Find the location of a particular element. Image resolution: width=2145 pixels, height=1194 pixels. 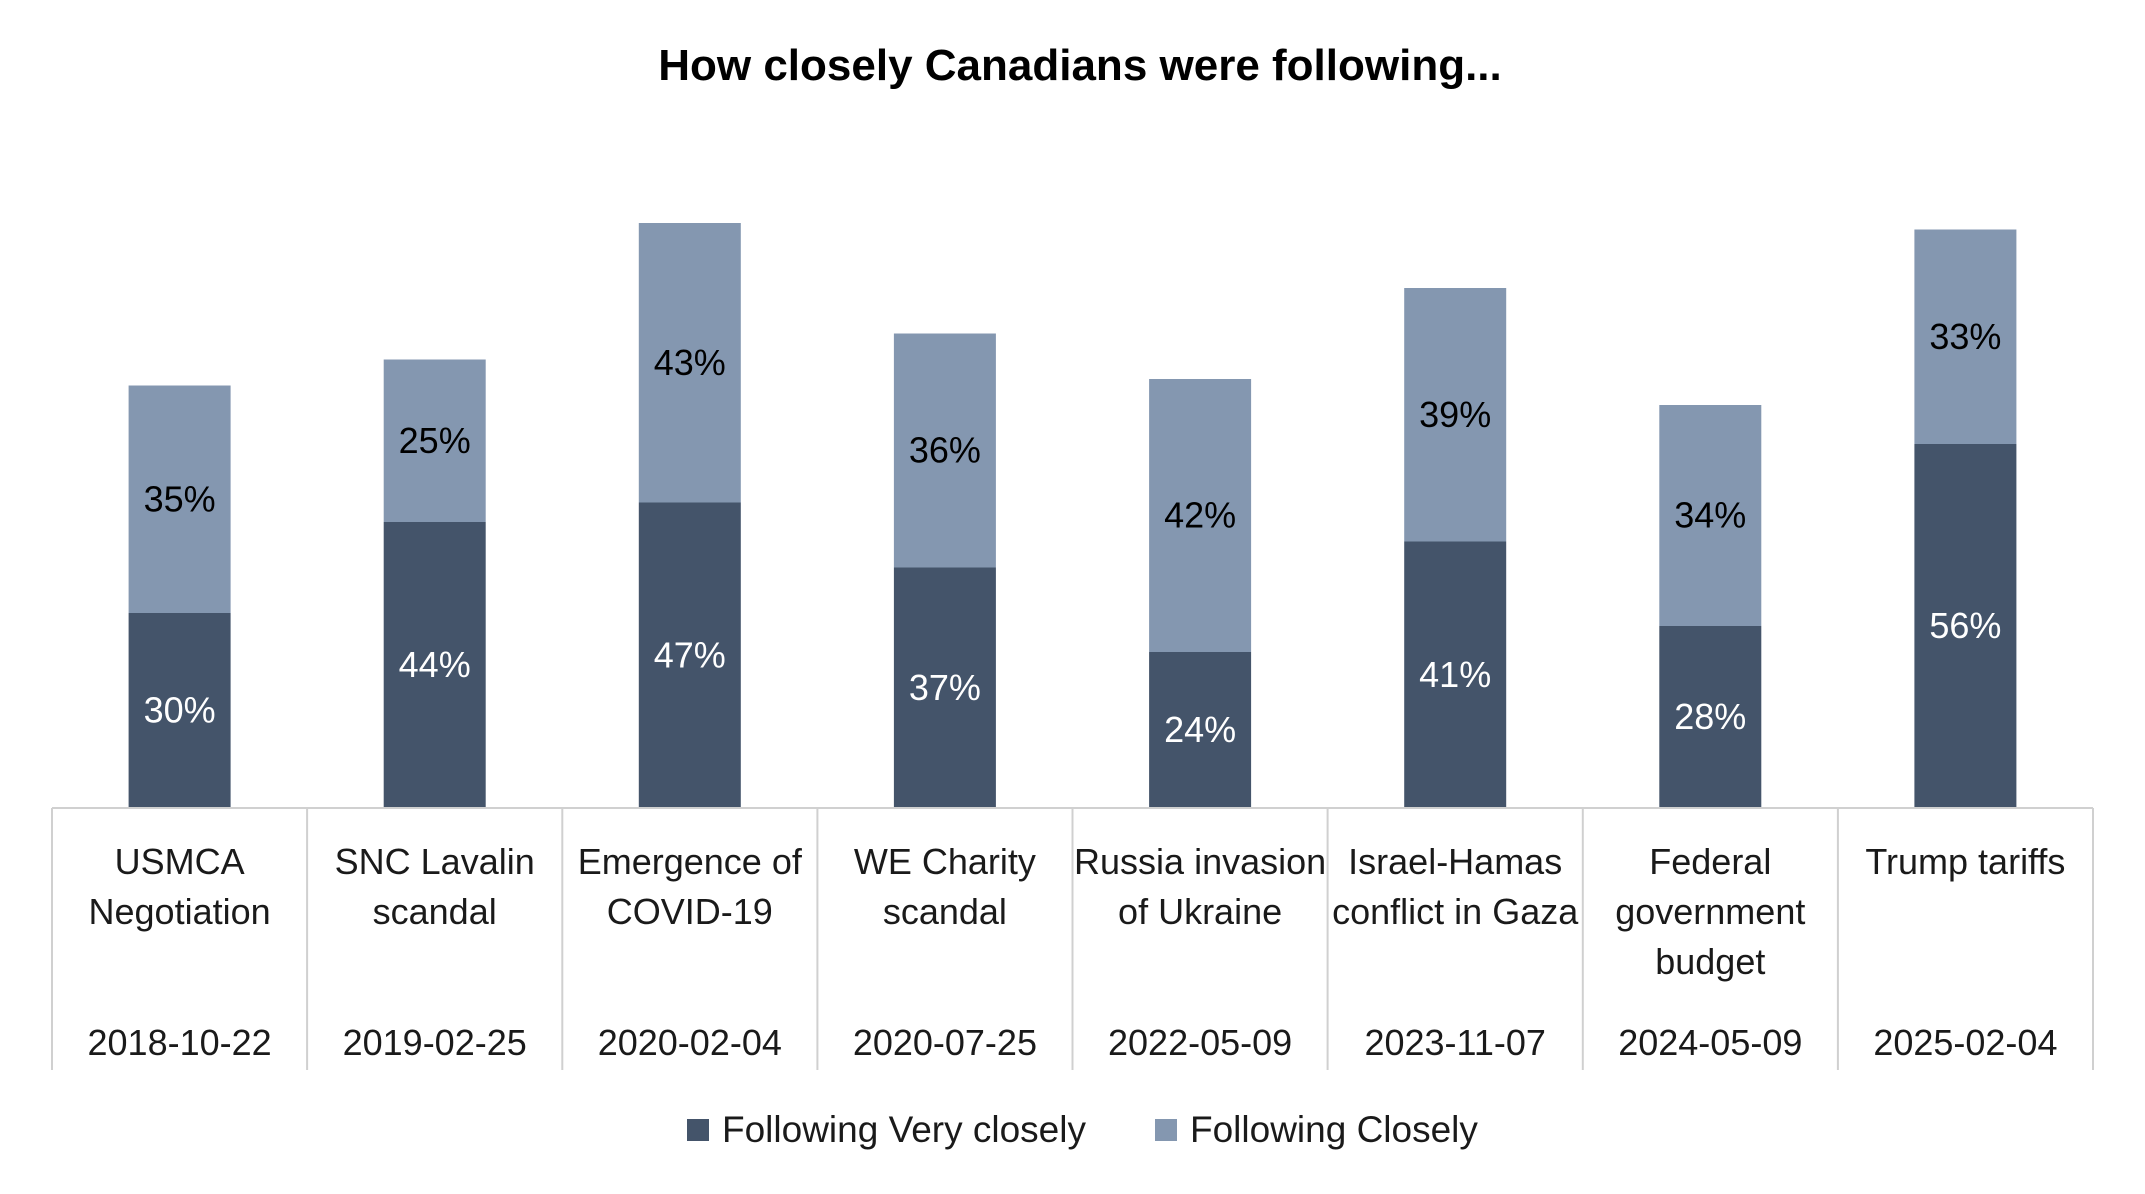

category-label: Israel-Hamas is located at coordinates (1455, 861).